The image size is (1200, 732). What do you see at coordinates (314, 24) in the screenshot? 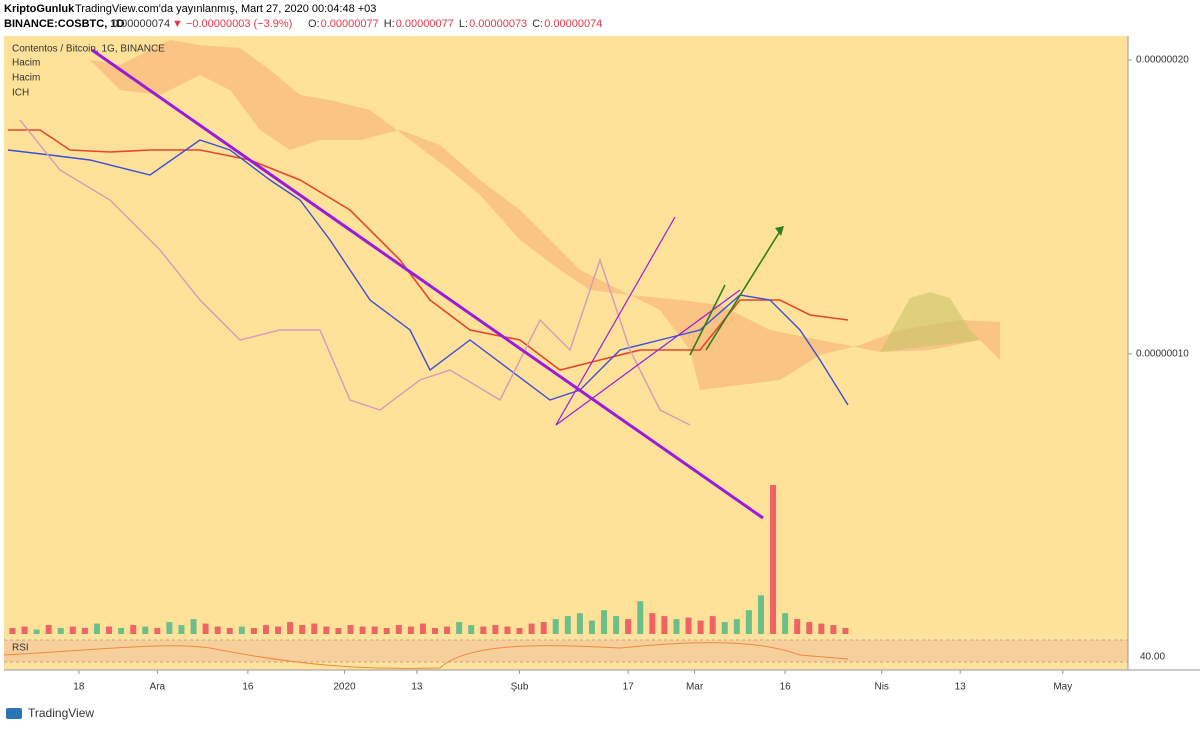
I see `ohlc-item: O:` at bounding box center [314, 24].